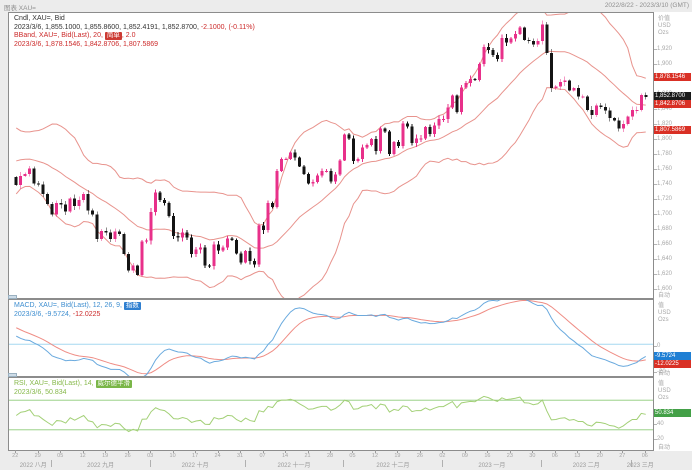 This screenshot has height=470, width=692. I want to click on month-label: 2022 十一月, so click(294, 466).